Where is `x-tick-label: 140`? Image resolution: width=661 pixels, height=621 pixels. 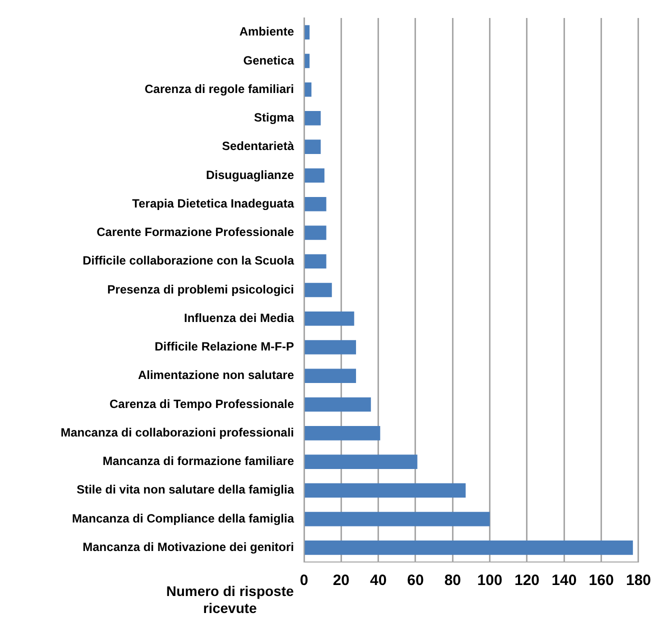 x-tick-label: 140 is located at coordinates (564, 581).